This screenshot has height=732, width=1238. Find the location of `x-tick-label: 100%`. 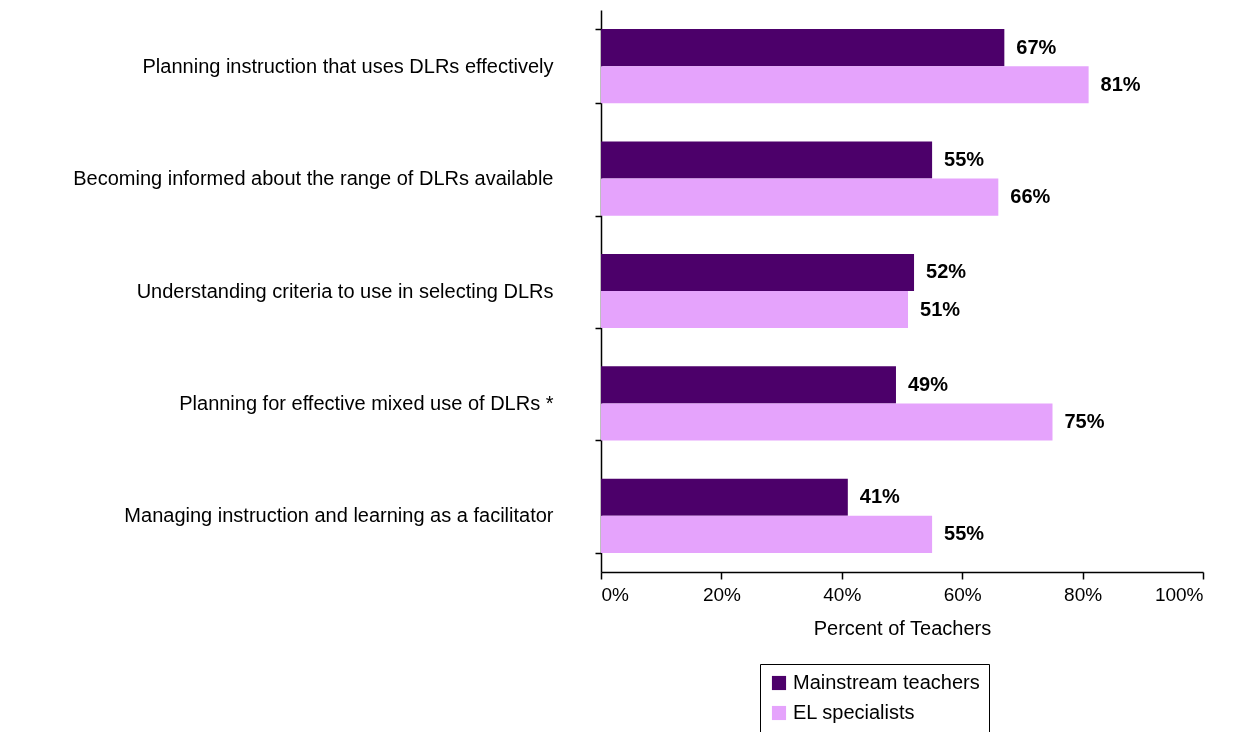

x-tick-label: 100% is located at coordinates (1179, 594).